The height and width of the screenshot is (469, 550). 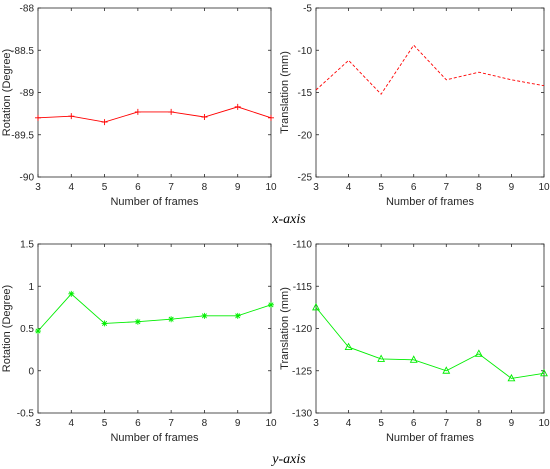 What do you see at coordinates (22, 135) in the screenshot?
I see `y-tick-label: -89.5` at bounding box center [22, 135].